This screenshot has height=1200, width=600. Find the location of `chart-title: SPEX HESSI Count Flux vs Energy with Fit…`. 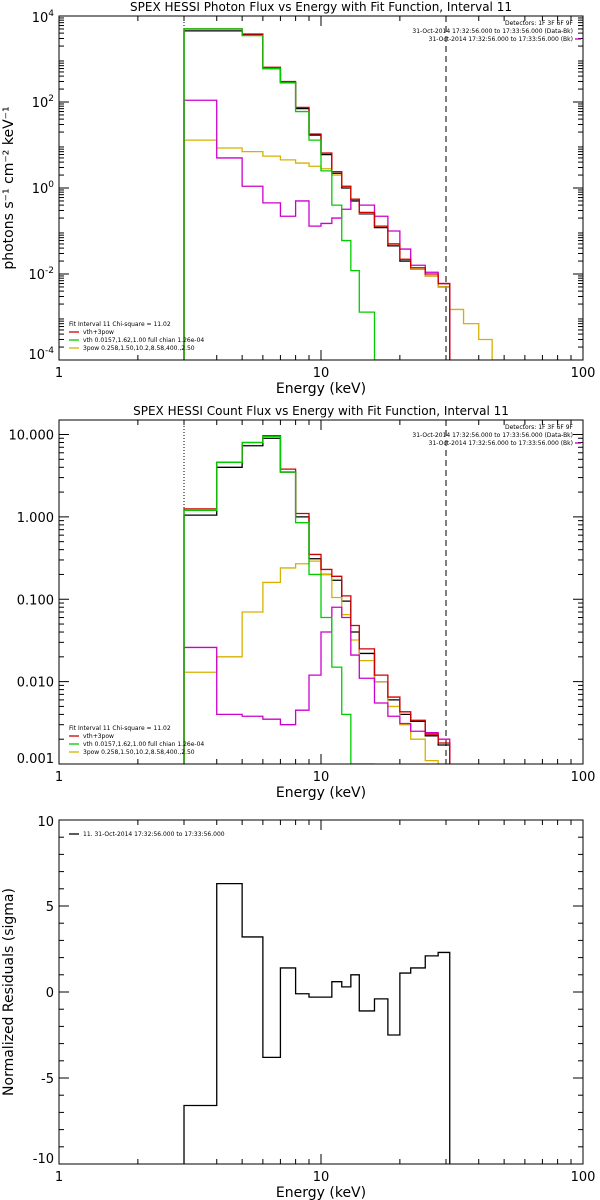

chart-title: SPEX HESSI Count Flux vs Energy with Fit… is located at coordinates (321, 411).